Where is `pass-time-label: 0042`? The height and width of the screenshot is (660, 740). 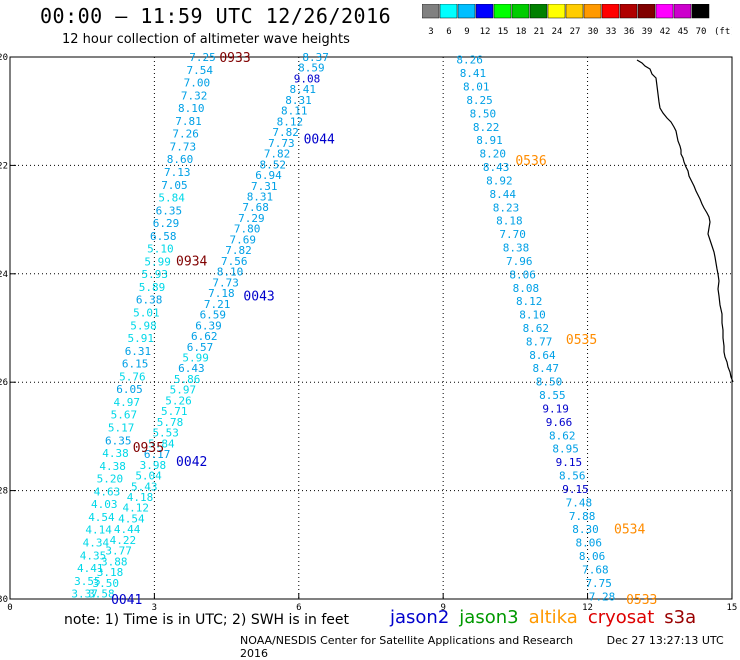 pass-time-label: 0042 is located at coordinates (191, 462).